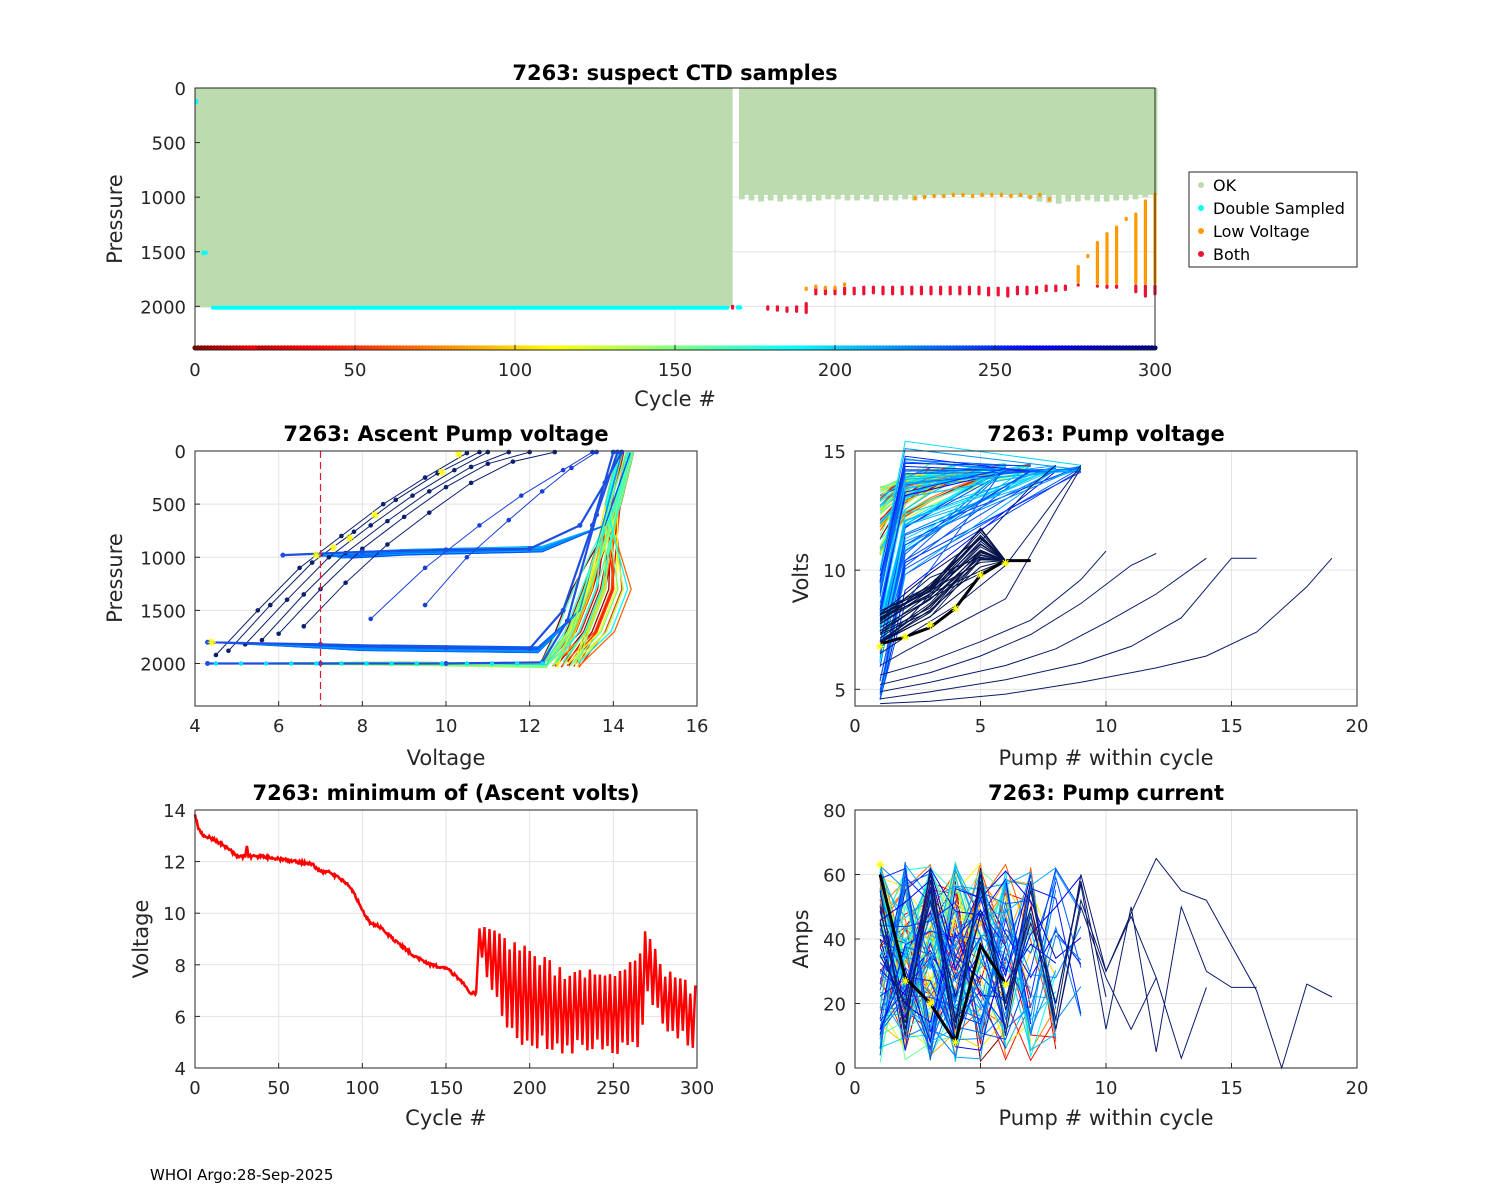 Image resolution: width=1500 pixels, height=1200 pixels. What do you see at coordinates (834, 1005) in the screenshot?
I see `y-tick-label: 20` at bounding box center [834, 1005].